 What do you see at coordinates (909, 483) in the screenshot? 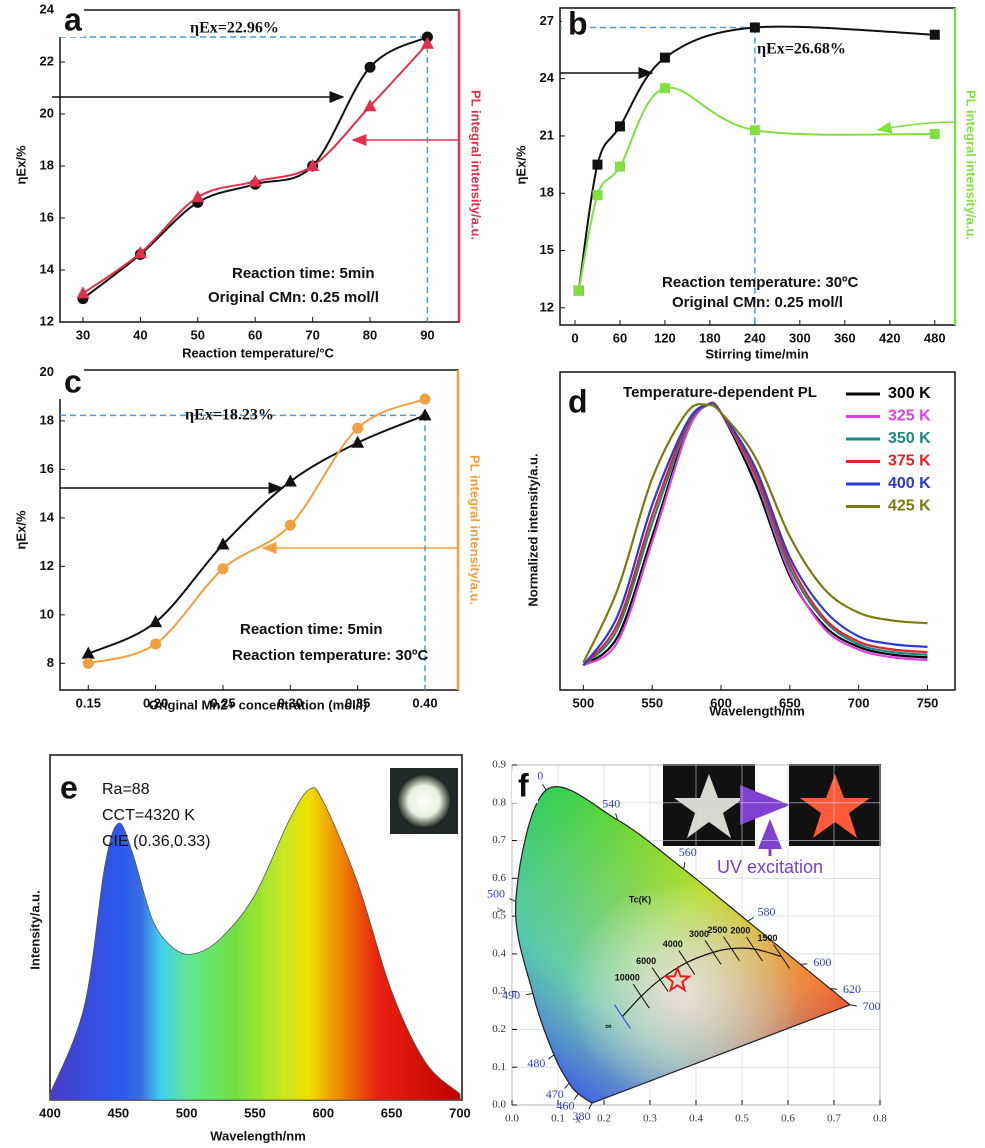
I see `legend-label: 400 K` at bounding box center [909, 483].